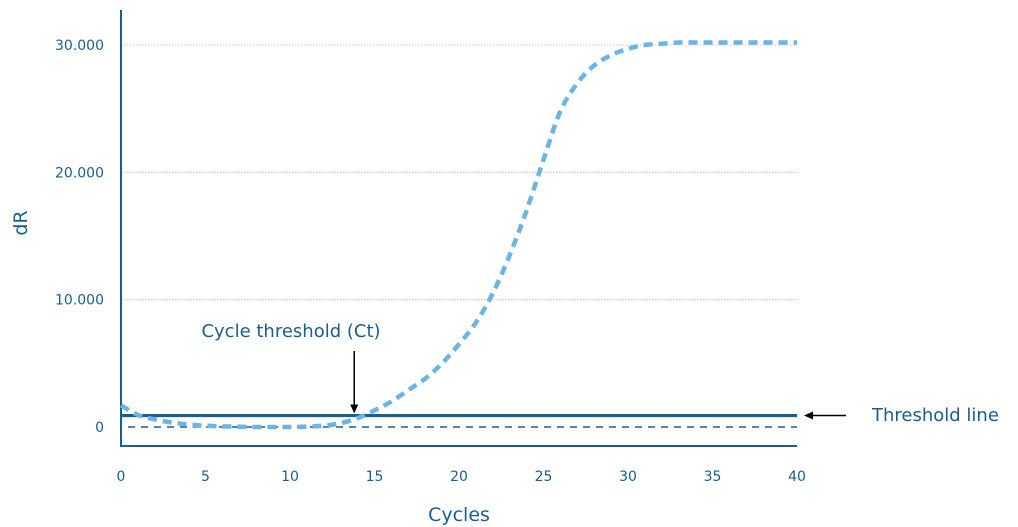 Image resolution: width=1018 pixels, height=527 pixels. What do you see at coordinates (354, 409) in the screenshot?
I see `ct-arrow-head` at bounding box center [354, 409].